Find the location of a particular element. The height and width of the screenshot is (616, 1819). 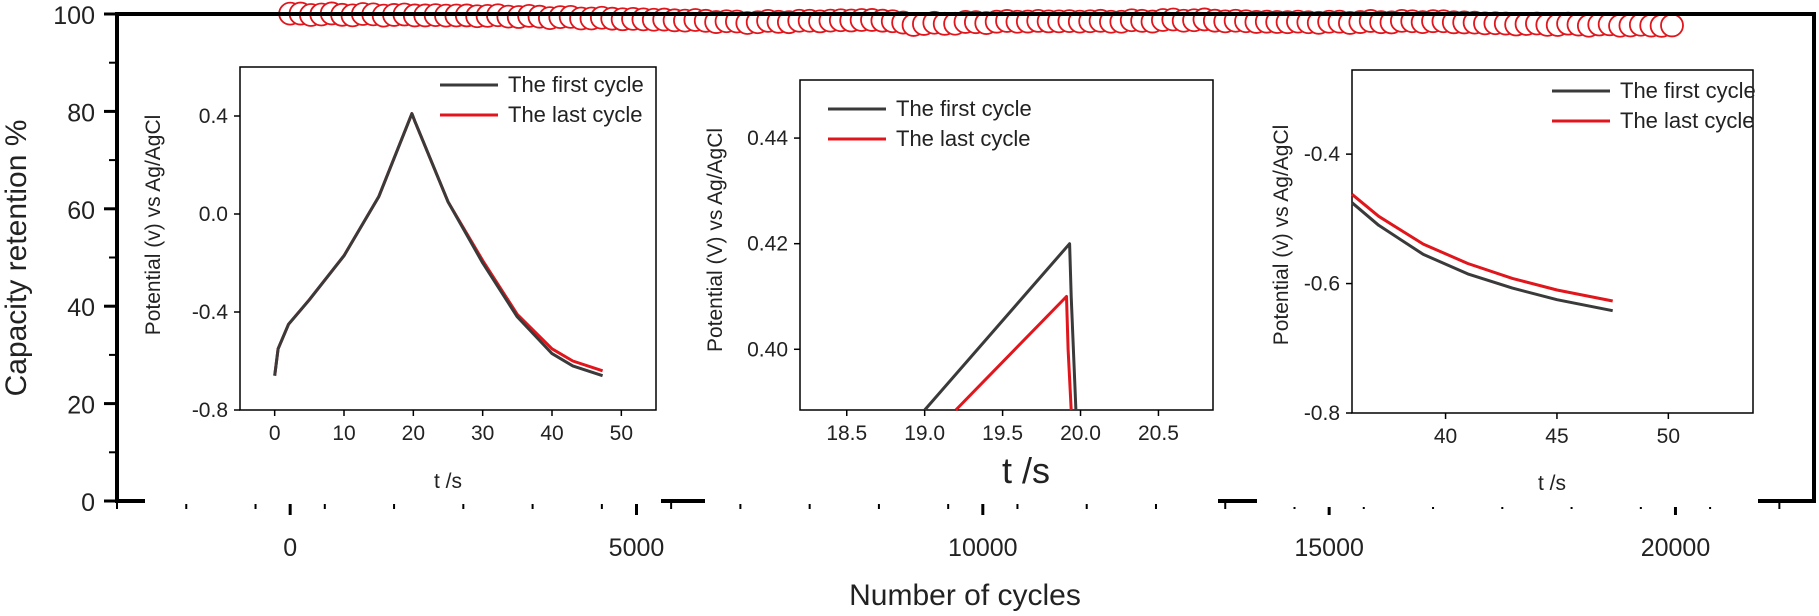

inset-2-x-tick-label: 19.5 is located at coordinates (1002, 433).